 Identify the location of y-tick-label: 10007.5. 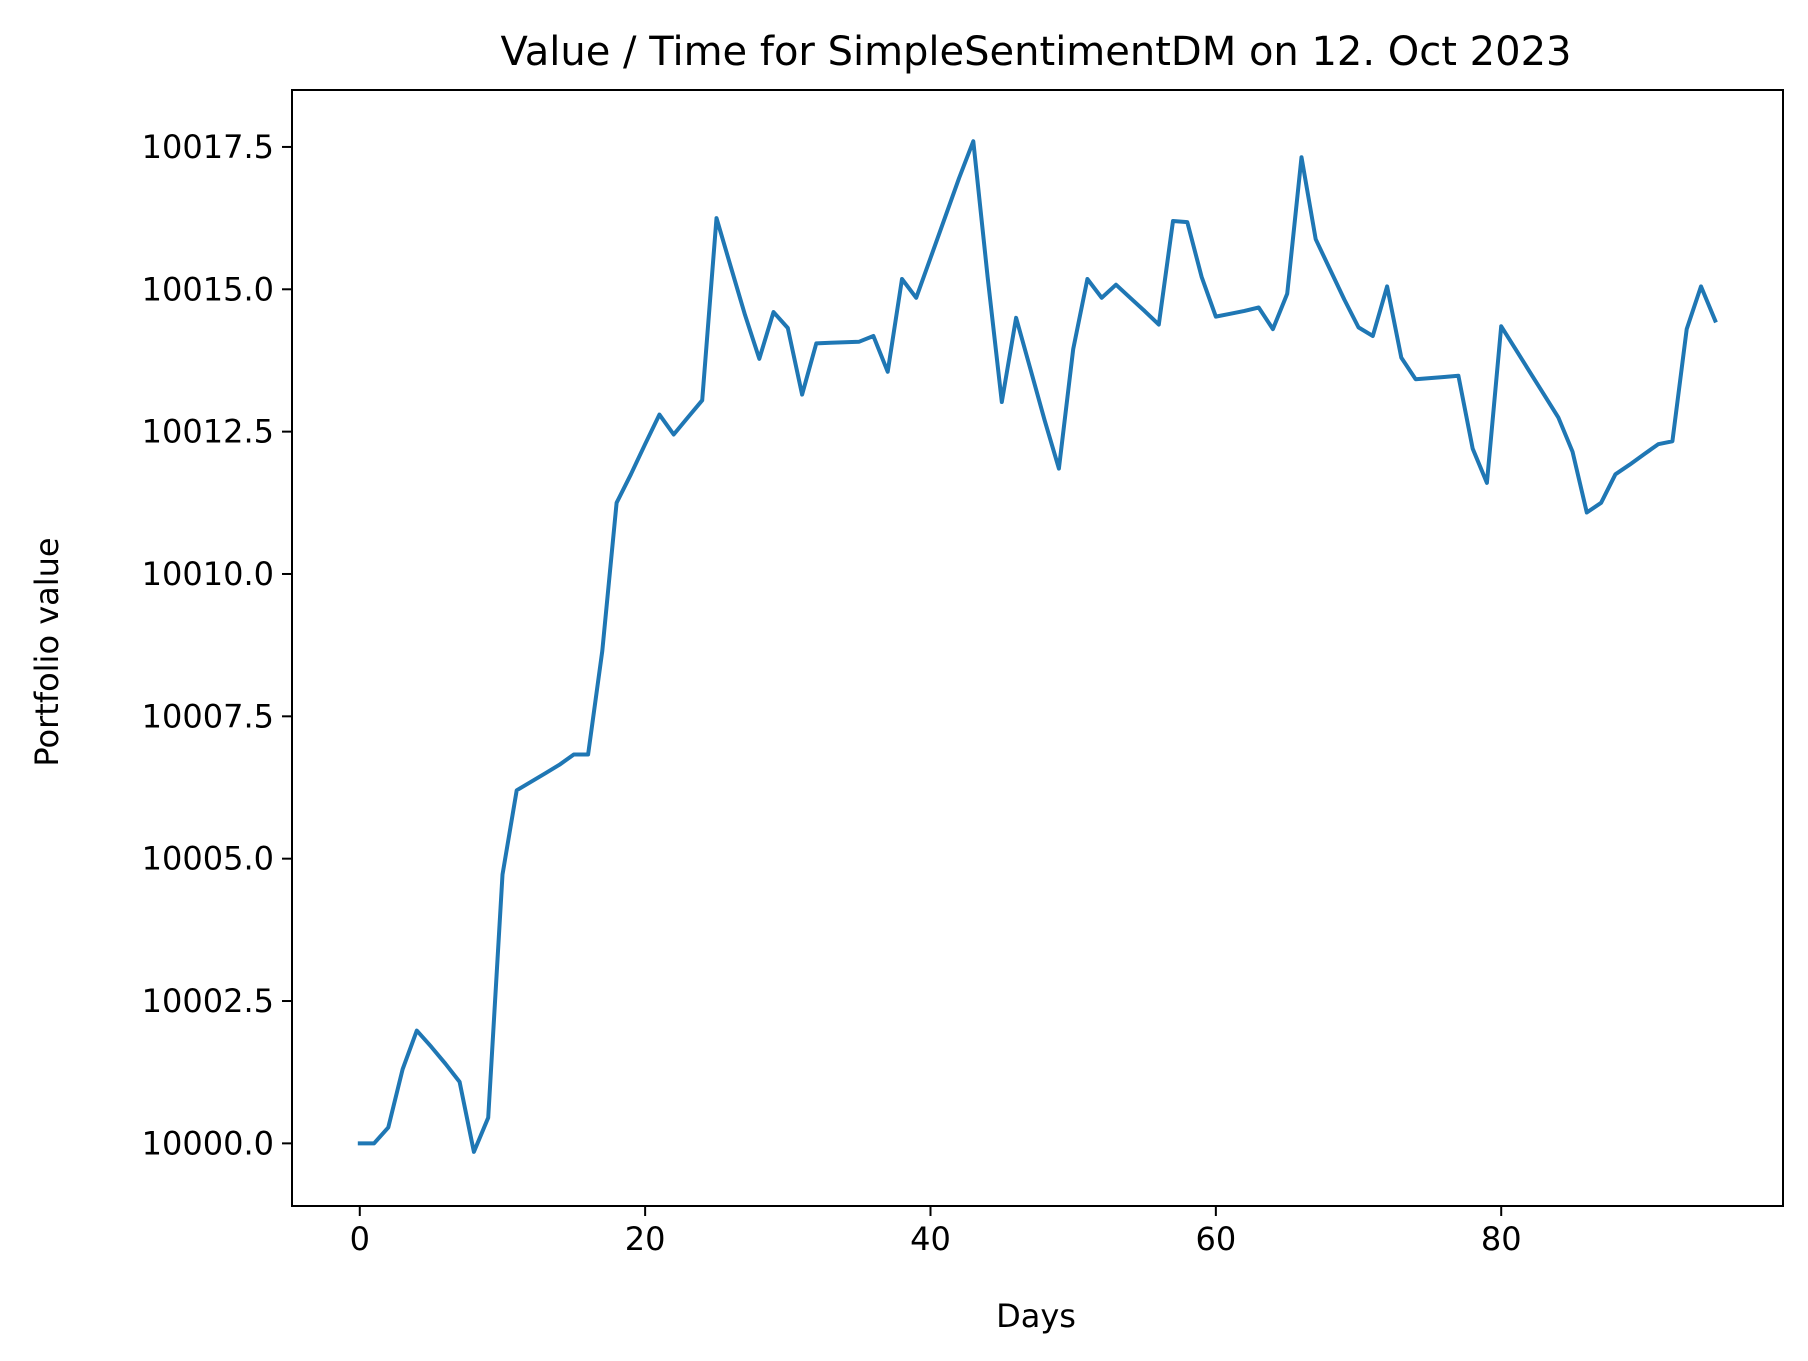
(208, 716).